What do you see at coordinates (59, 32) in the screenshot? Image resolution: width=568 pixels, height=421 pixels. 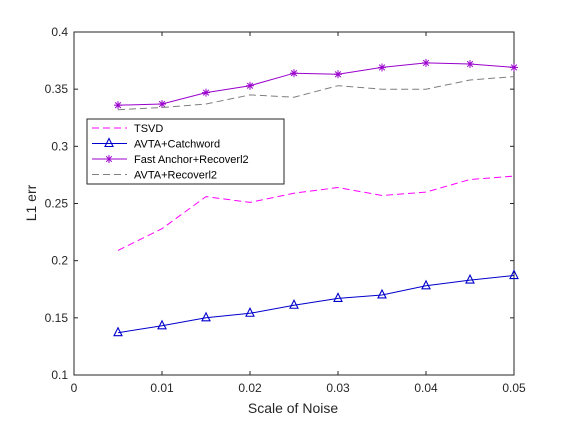 I see `y-tick-label: 0.4` at bounding box center [59, 32].